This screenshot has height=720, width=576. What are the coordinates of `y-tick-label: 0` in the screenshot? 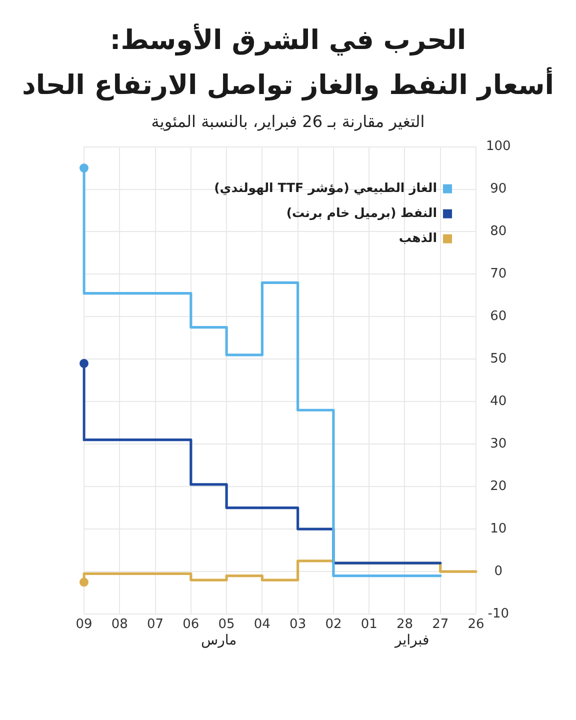 It's located at (498, 571).